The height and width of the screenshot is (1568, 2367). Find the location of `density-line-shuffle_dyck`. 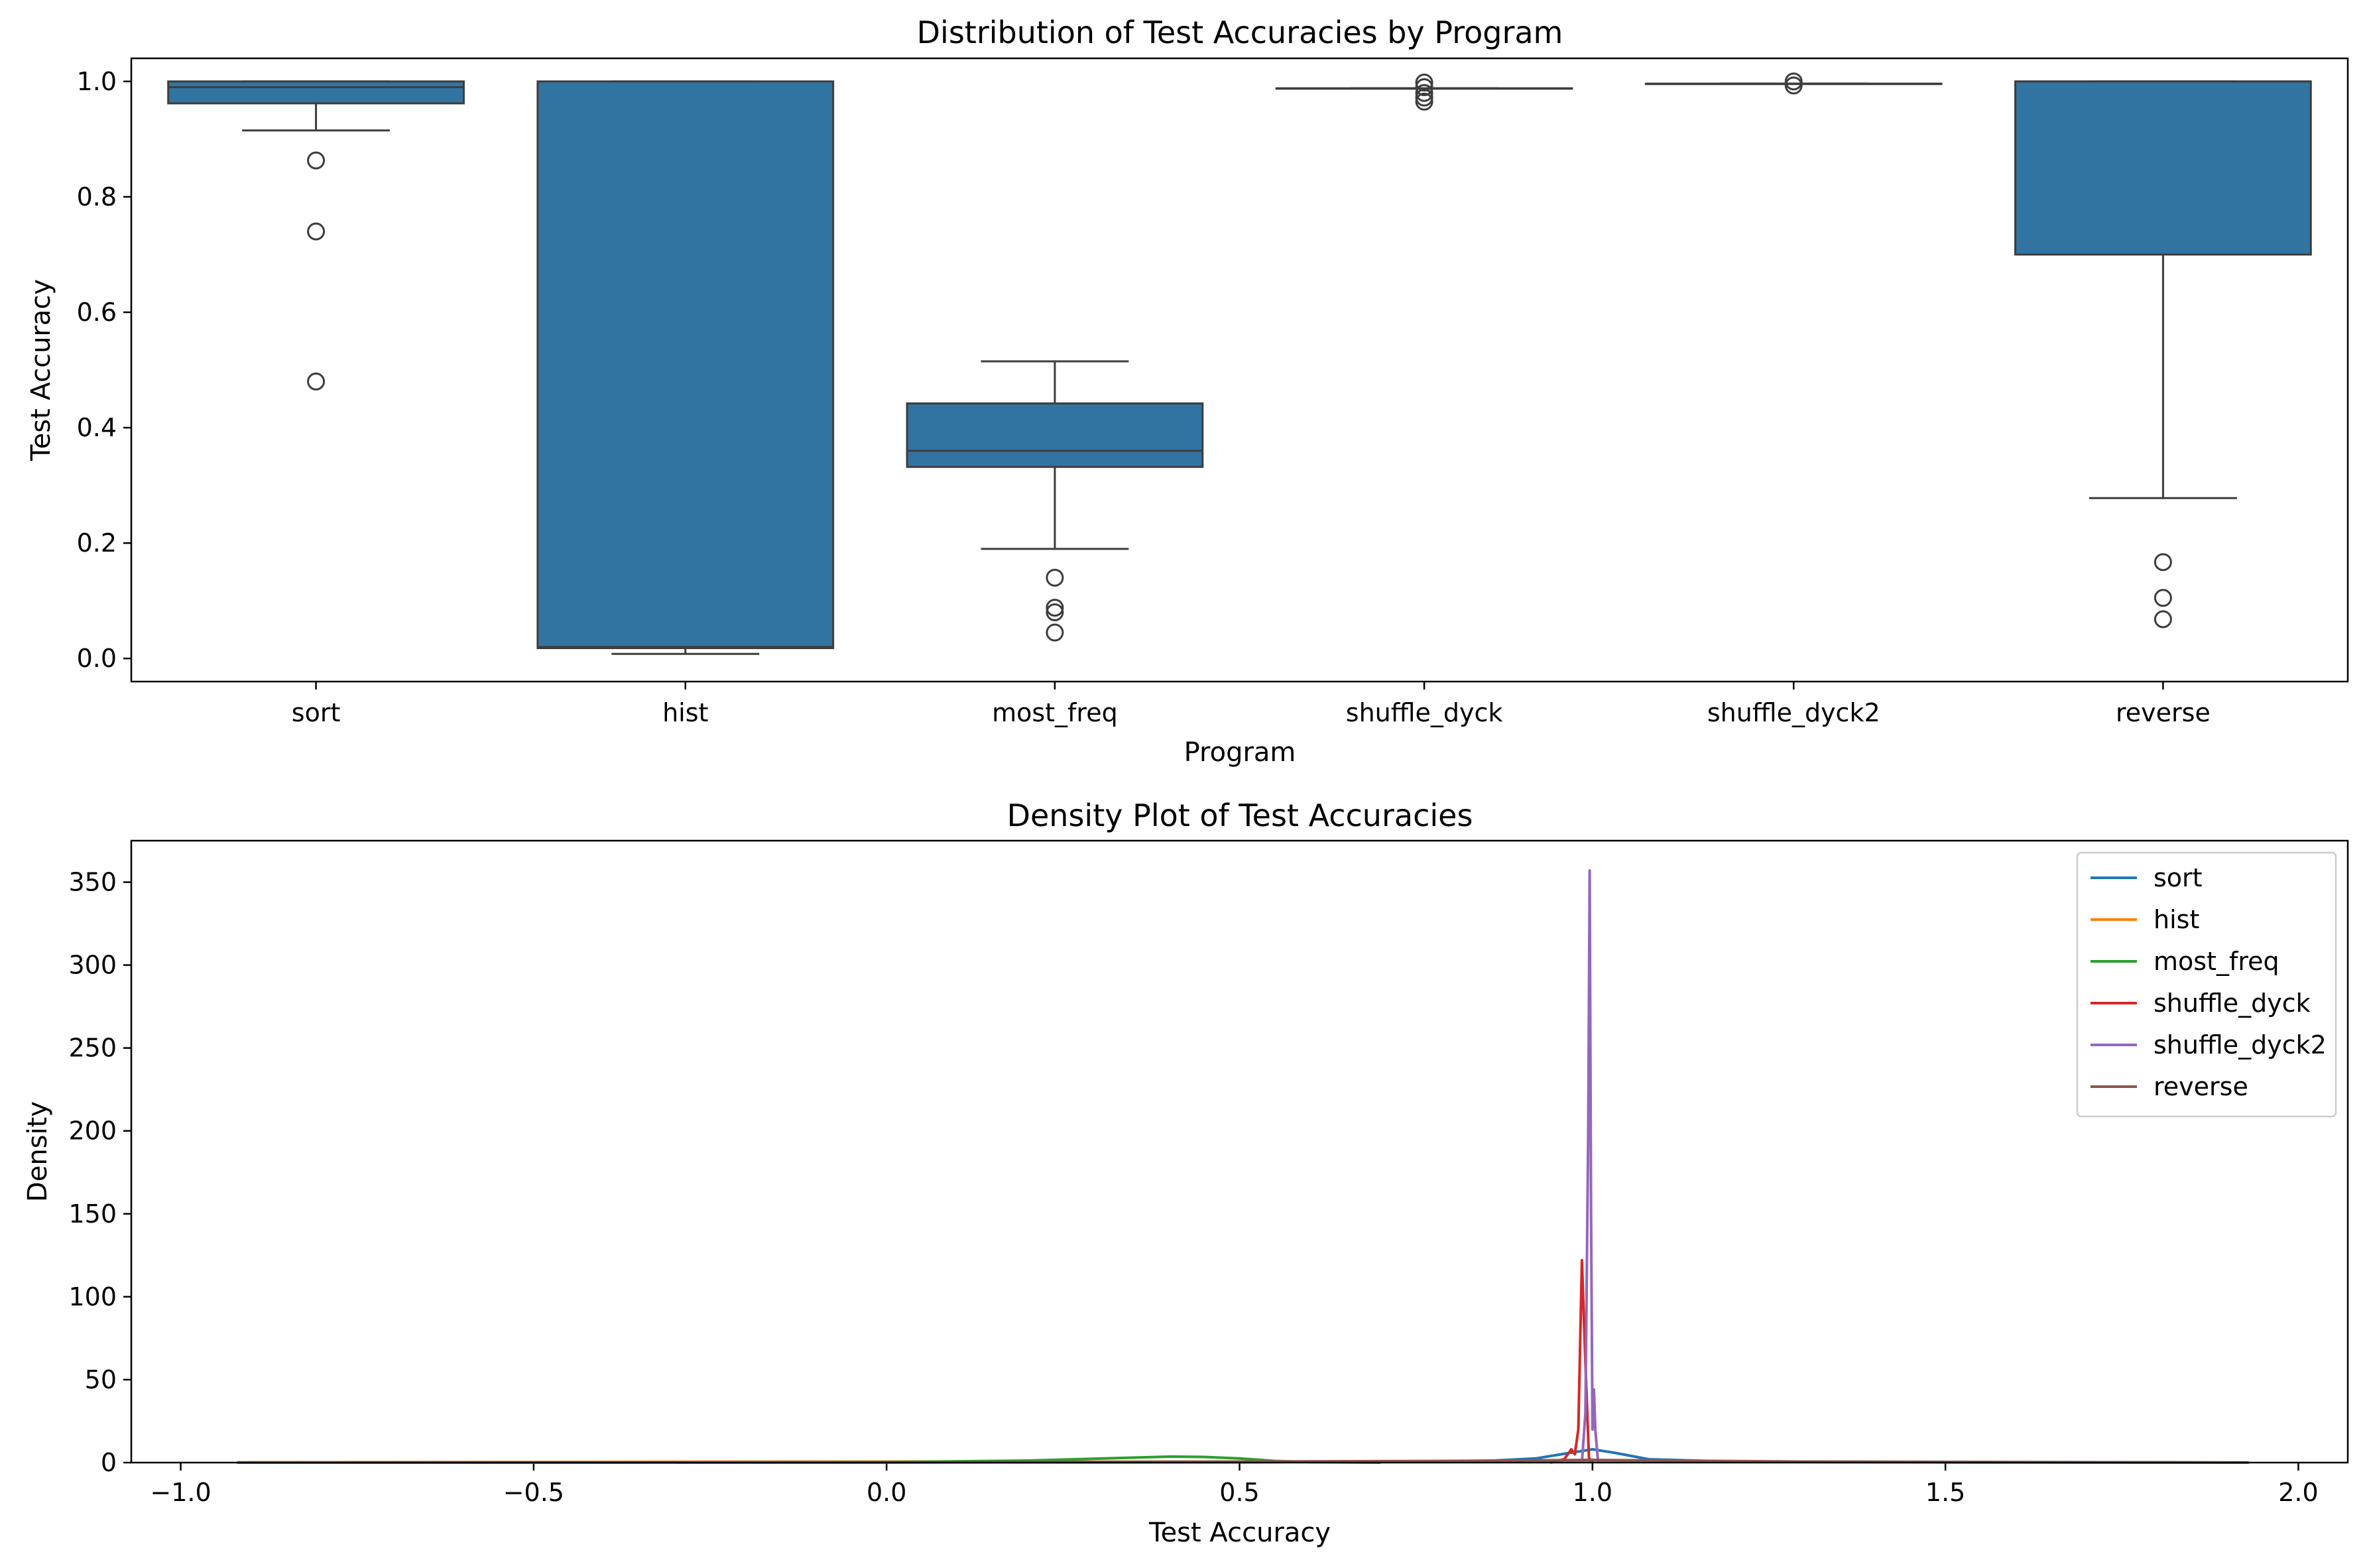

density-line-shuffle_dyck is located at coordinates (1571, 1361).